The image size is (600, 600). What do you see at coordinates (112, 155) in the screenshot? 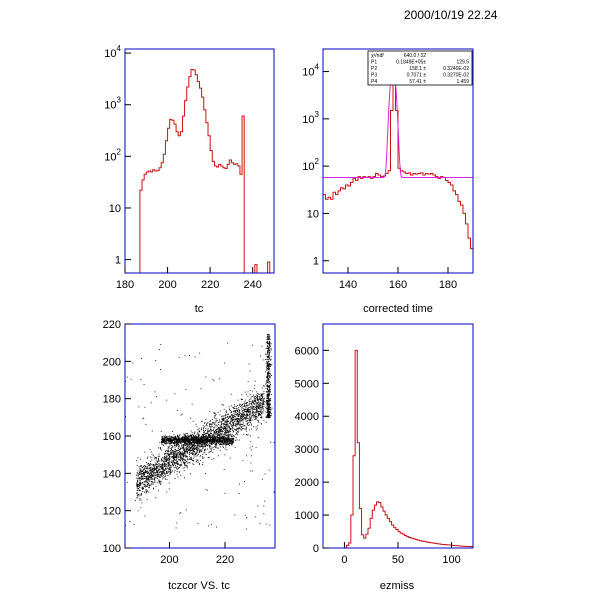
I see `y-tick-label: 102` at bounding box center [112, 155].